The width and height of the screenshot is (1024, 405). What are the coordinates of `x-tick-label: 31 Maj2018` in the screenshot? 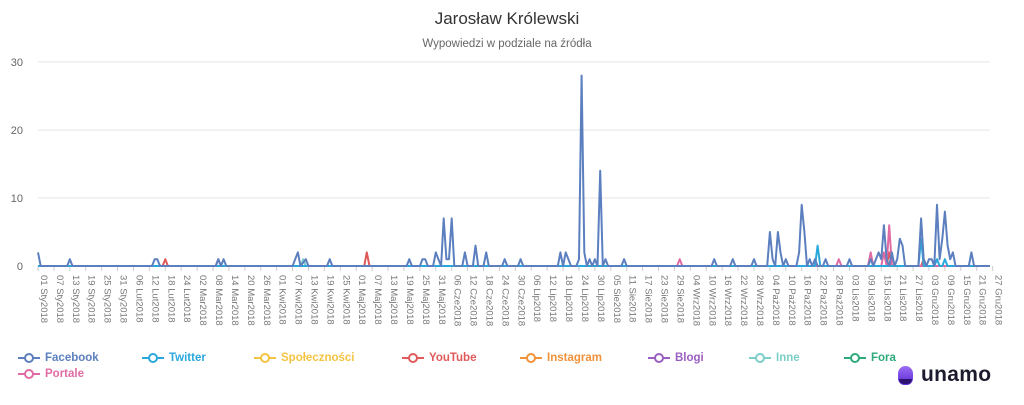 It's located at (441, 300).